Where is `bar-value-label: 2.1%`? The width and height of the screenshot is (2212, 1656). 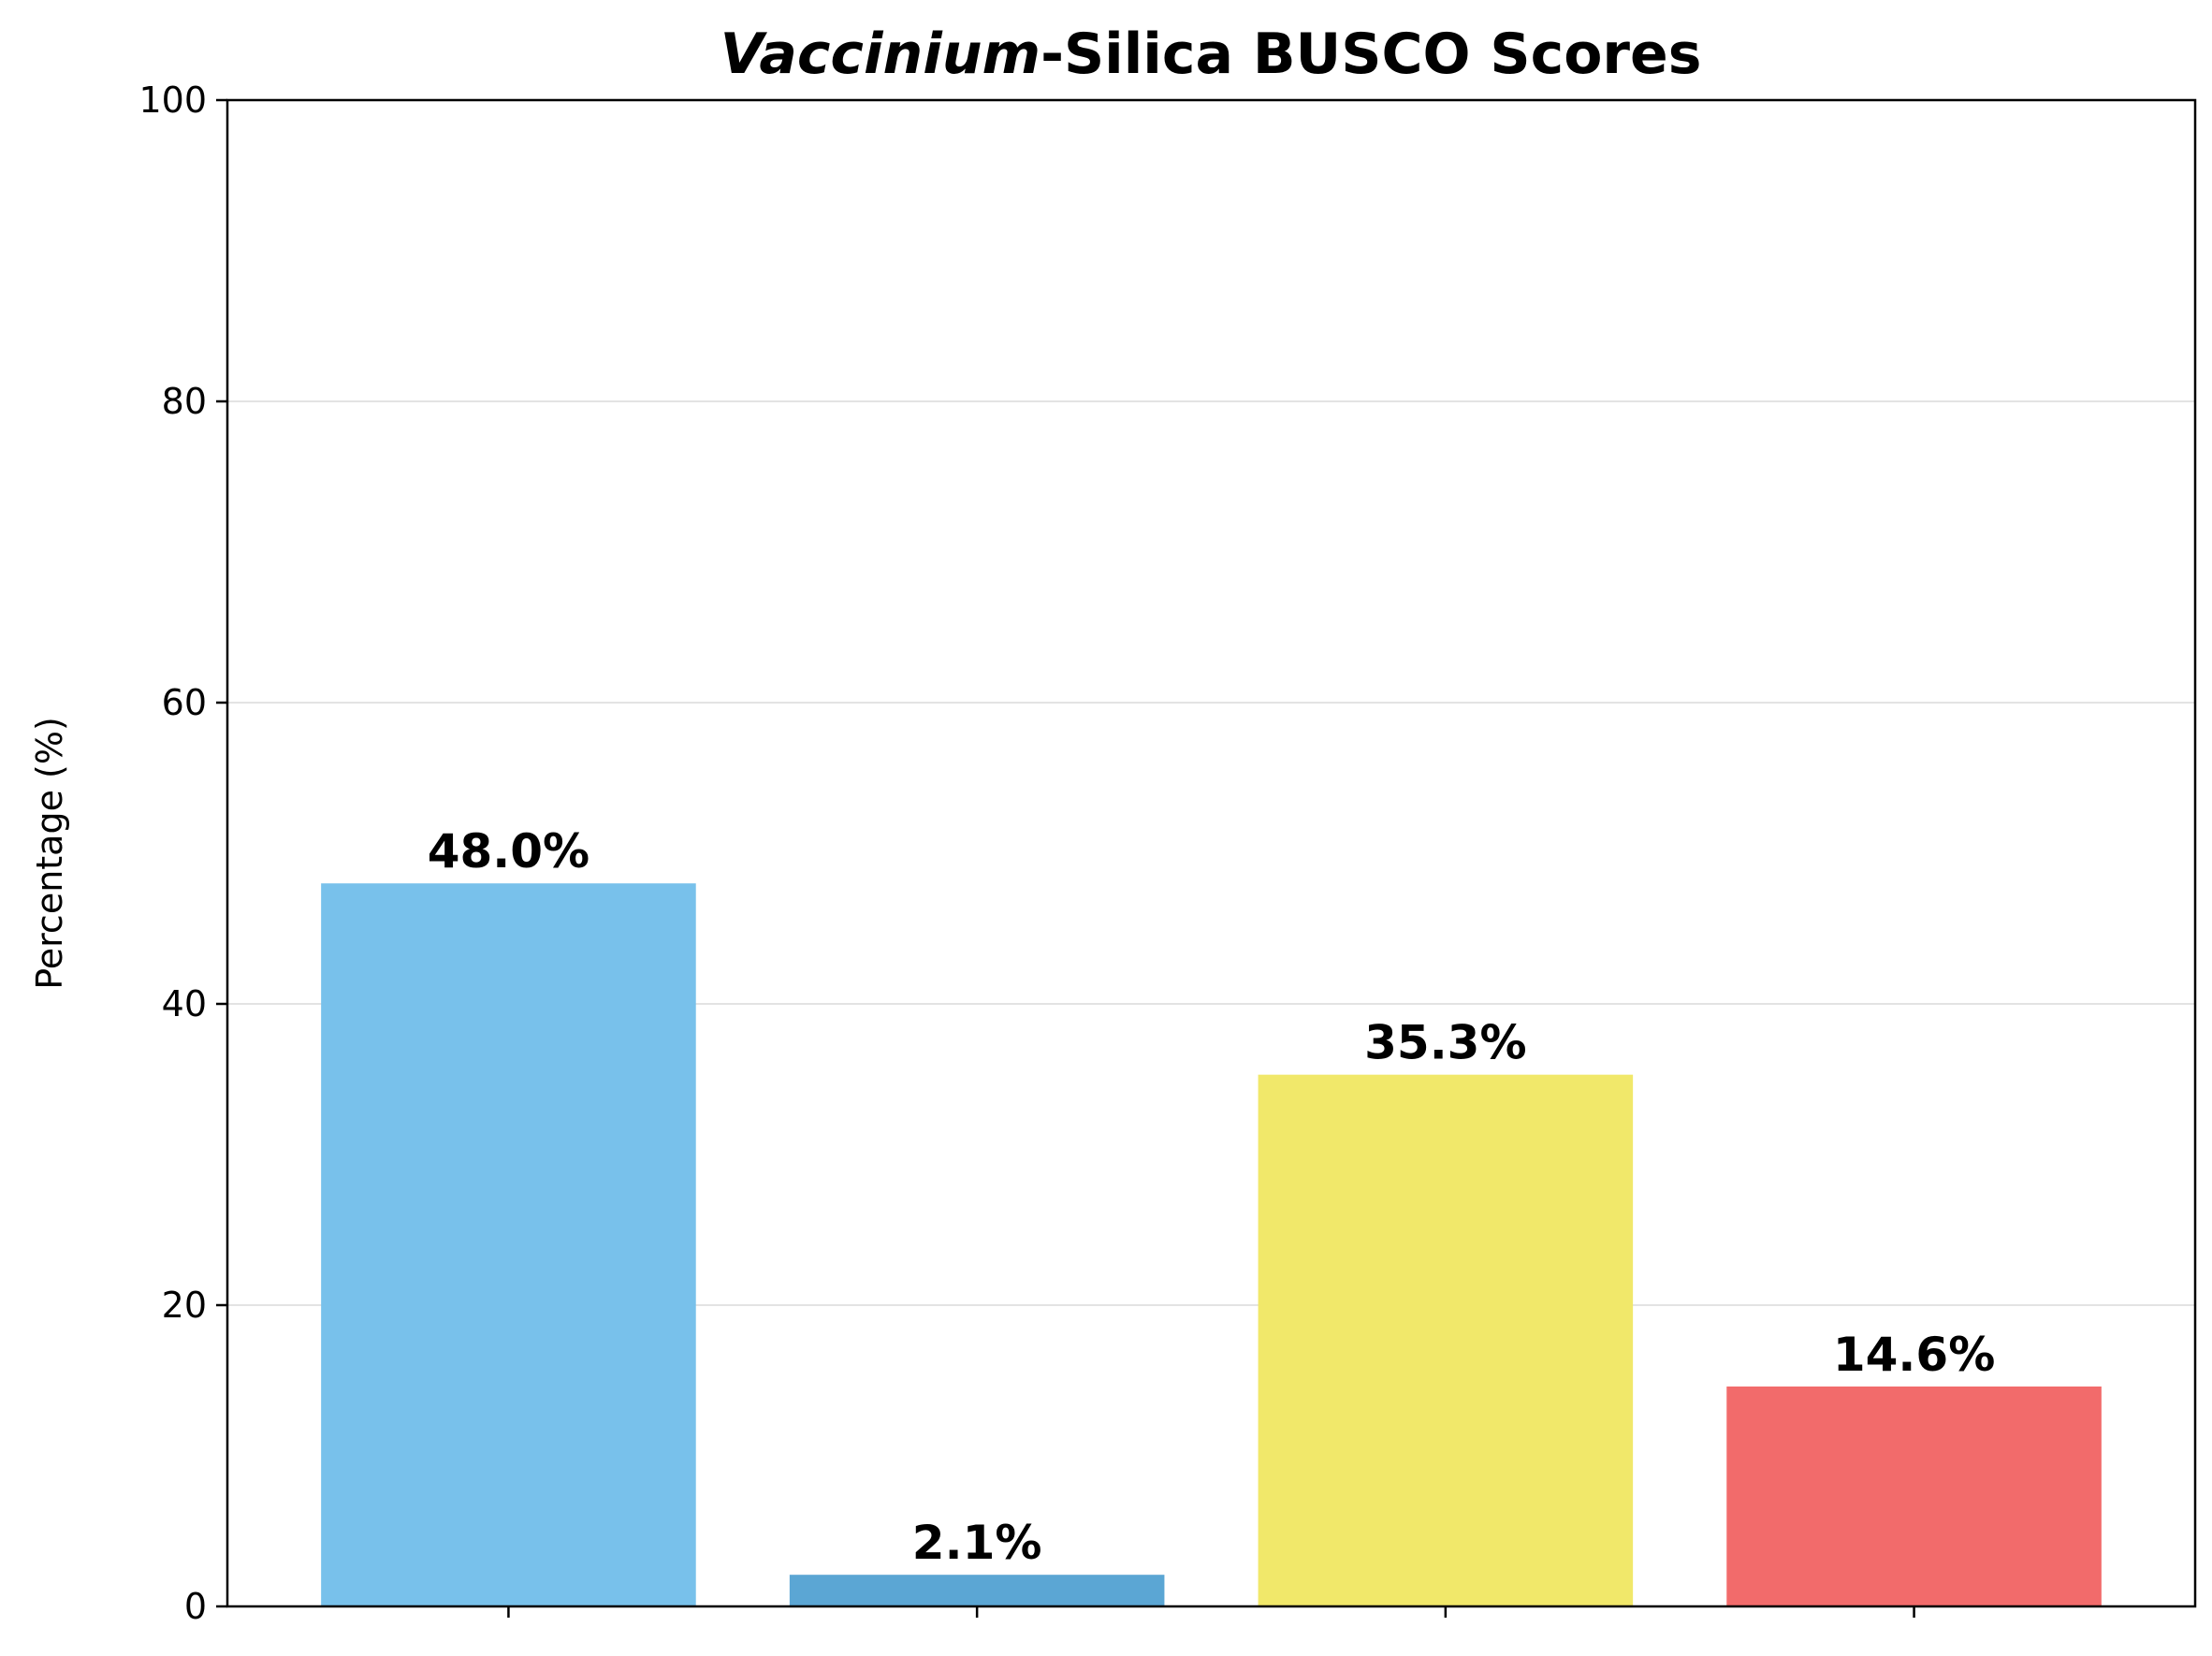
bar-value-label: 2.1% is located at coordinates (977, 1543).